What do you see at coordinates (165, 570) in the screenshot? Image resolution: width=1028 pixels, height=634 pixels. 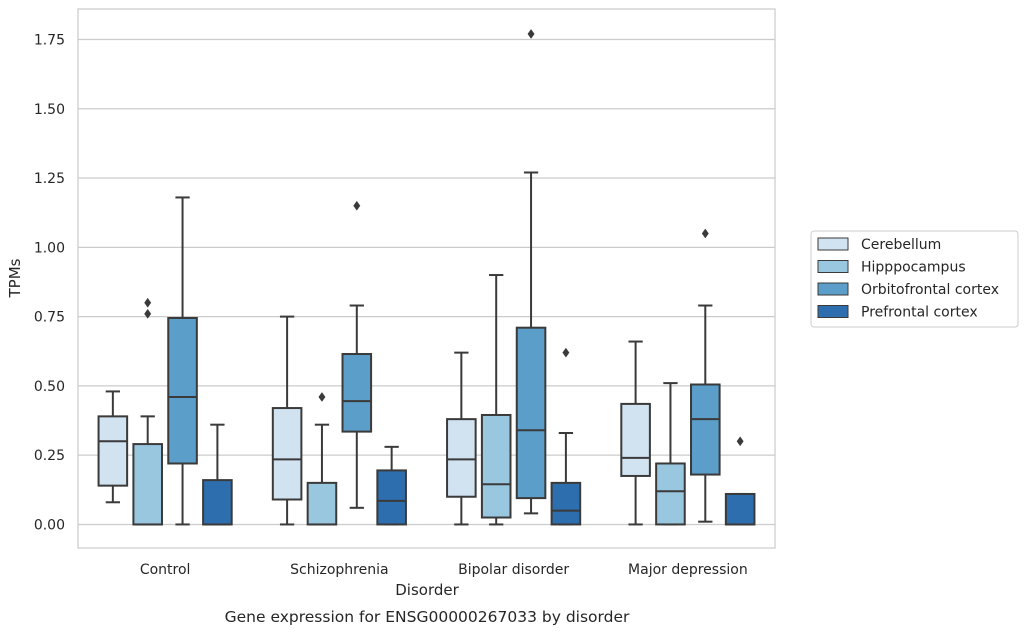 I see `x-tick-label: Control` at bounding box center [165, 570].